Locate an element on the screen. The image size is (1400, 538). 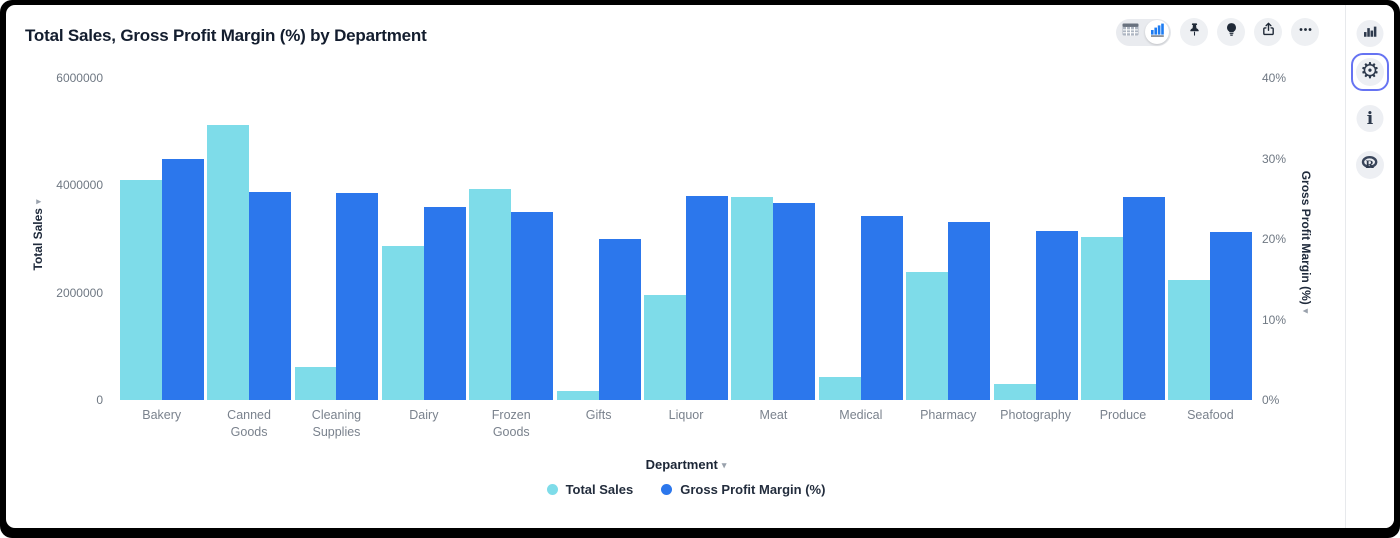
export-button is located at coordinates (1268, 32).